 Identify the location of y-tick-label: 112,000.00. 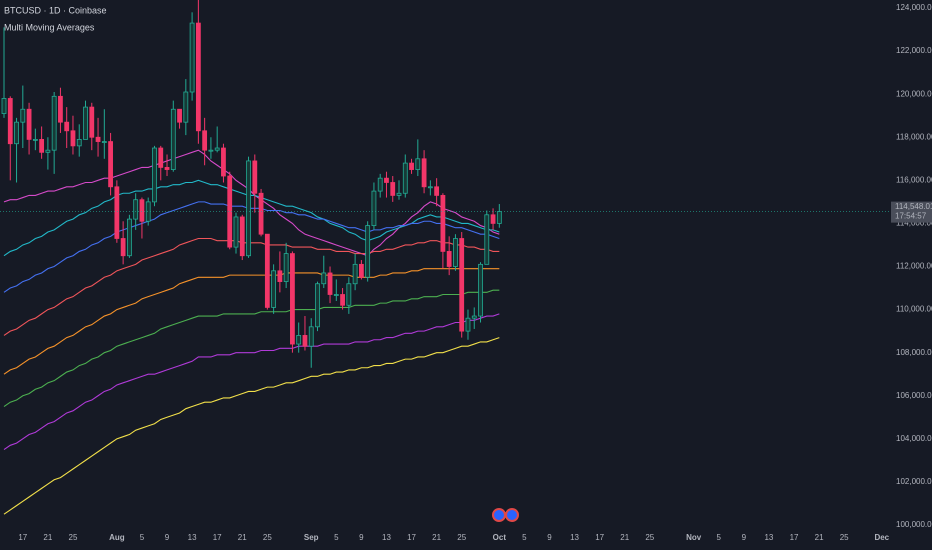
(914, 266).